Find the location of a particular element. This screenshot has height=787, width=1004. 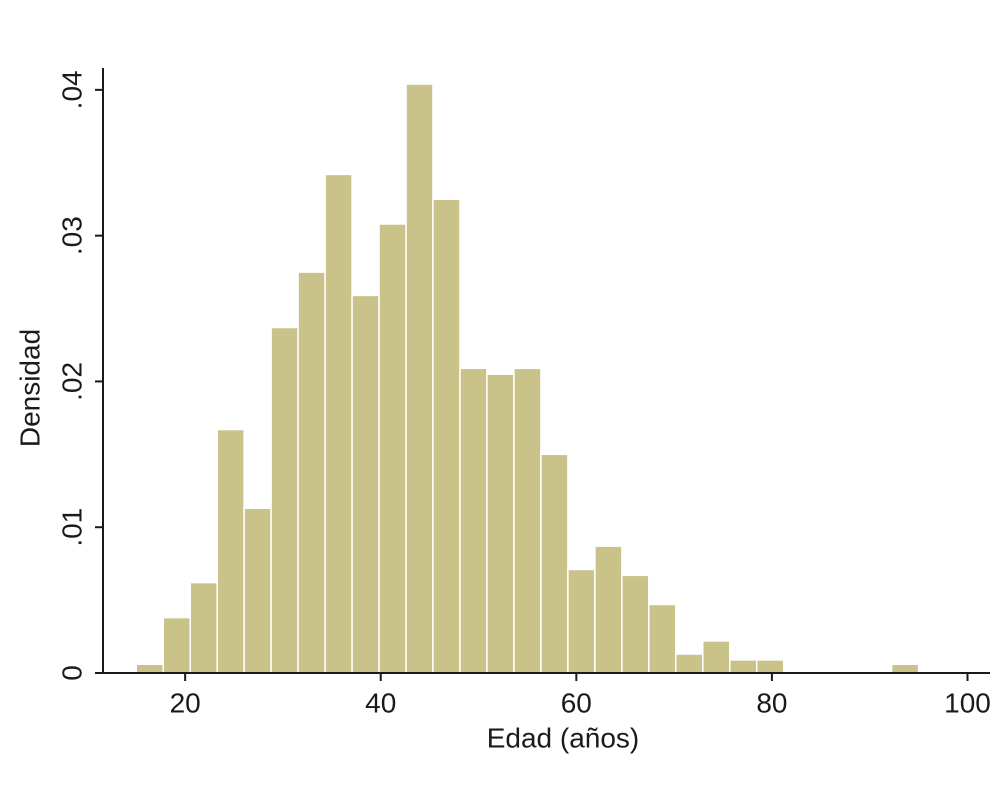

y-tick-label: .02 is located at coordinates (71, 381).